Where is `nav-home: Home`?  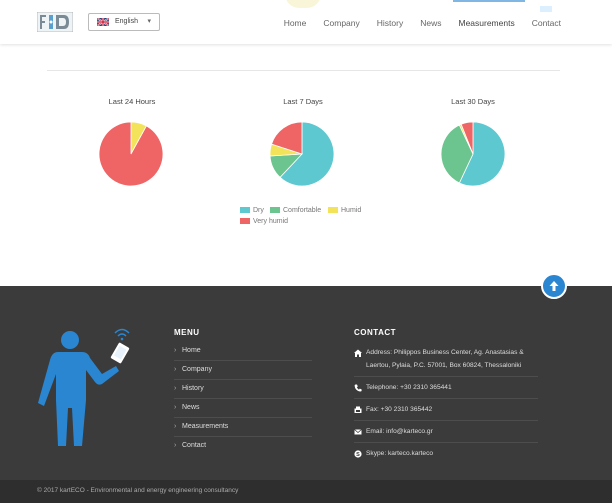 nav-home: Home is located at coordinates (295, 23).